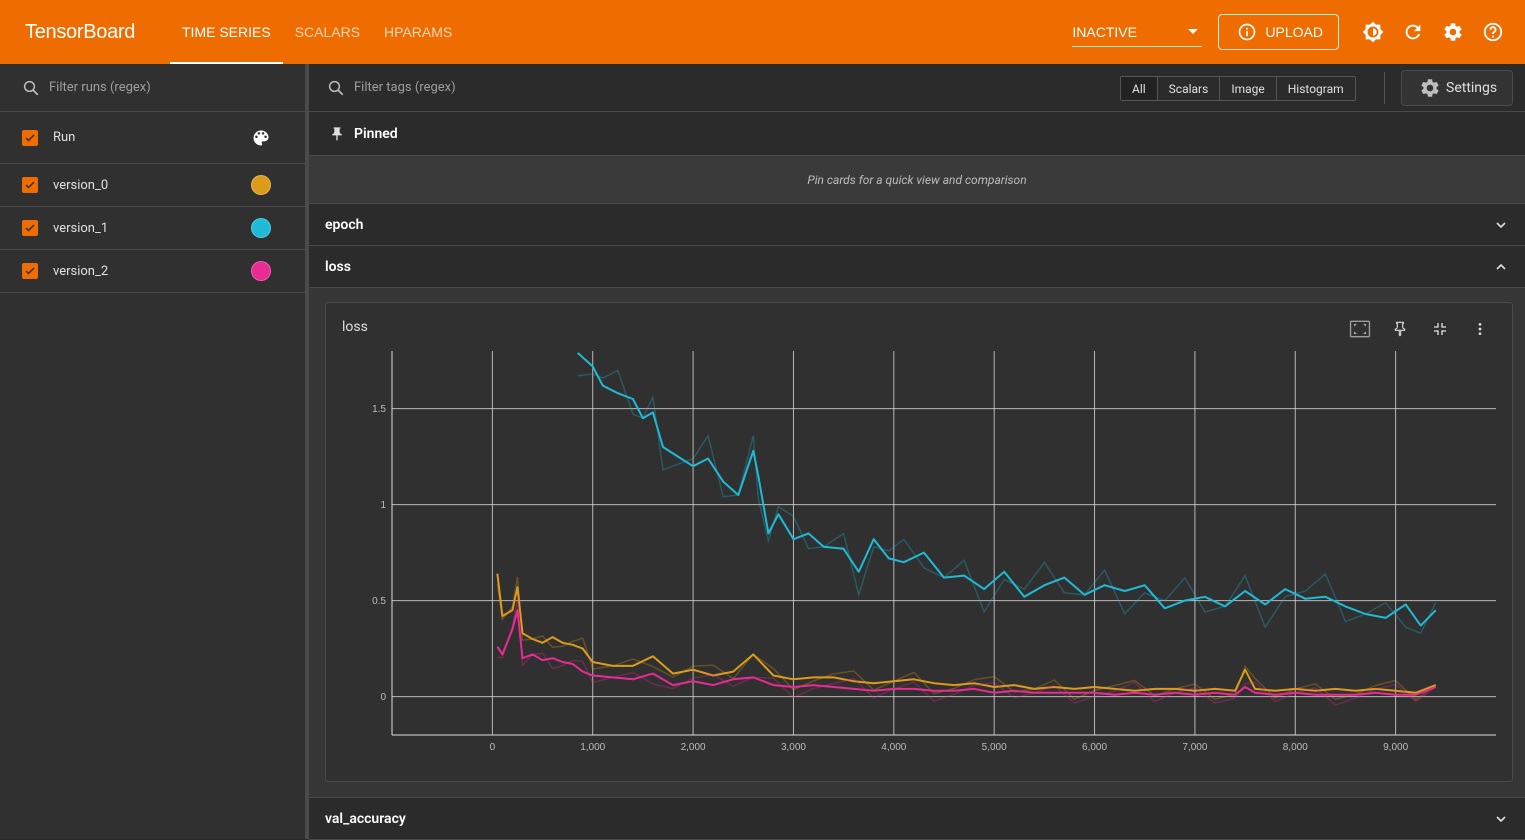 This screenshot has height=840, width=1525. I want to click on group-header-epoch: epoch, so click(917, 225).